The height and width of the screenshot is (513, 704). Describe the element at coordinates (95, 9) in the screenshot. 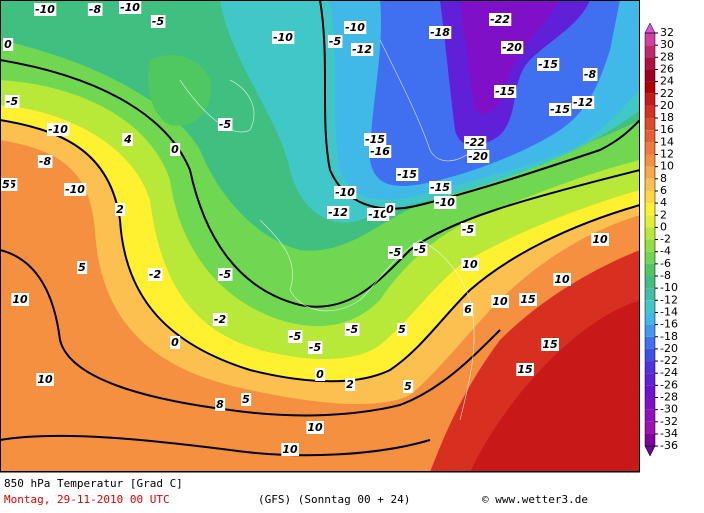

I see `contour-label-text: -8` at that location.